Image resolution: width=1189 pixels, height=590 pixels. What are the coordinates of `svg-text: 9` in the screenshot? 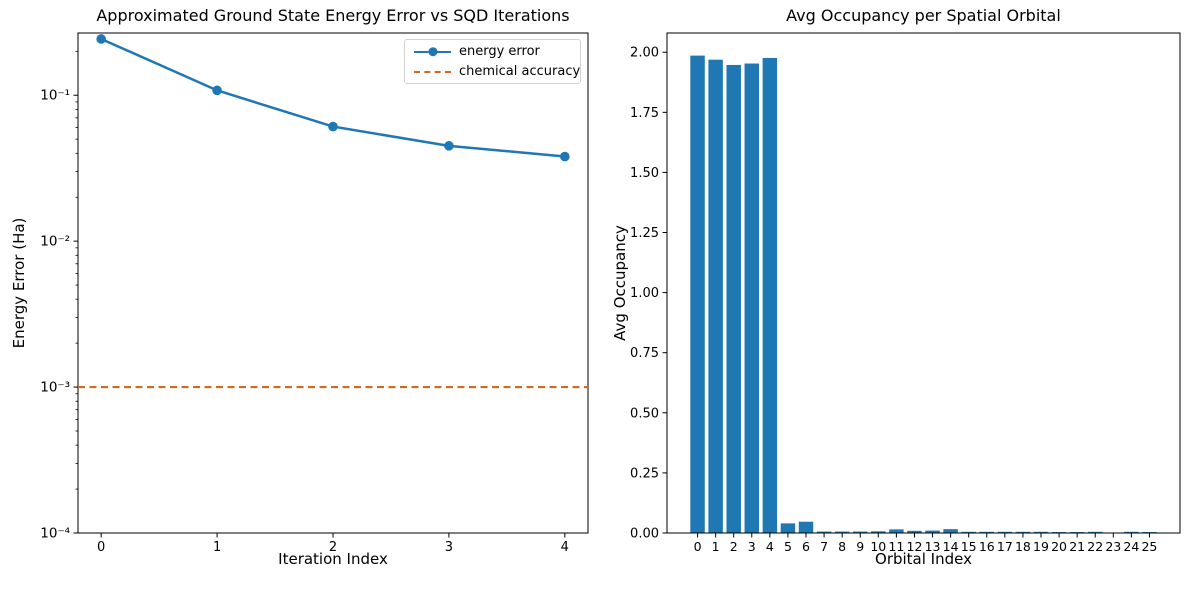 It's located at (860, 546).